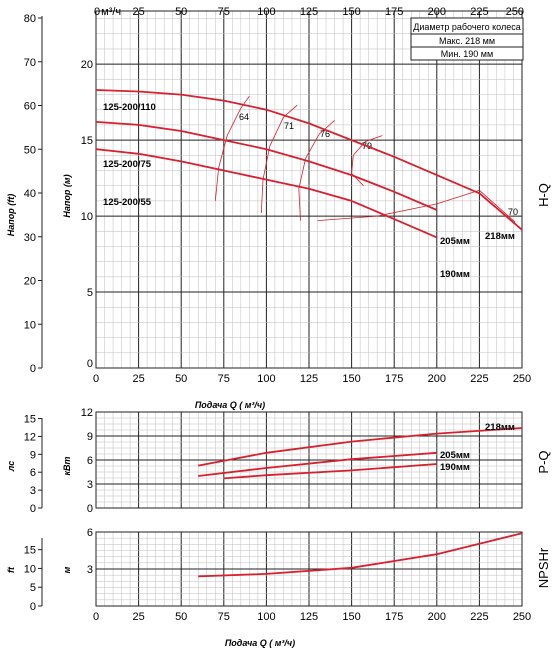 The width and height of the screenshot is (560, 655). What do you see at coordinates (30, 569) in the screenshot?
I see `npsh-ft-tick-label: 10` at bounding box center [30, 569].